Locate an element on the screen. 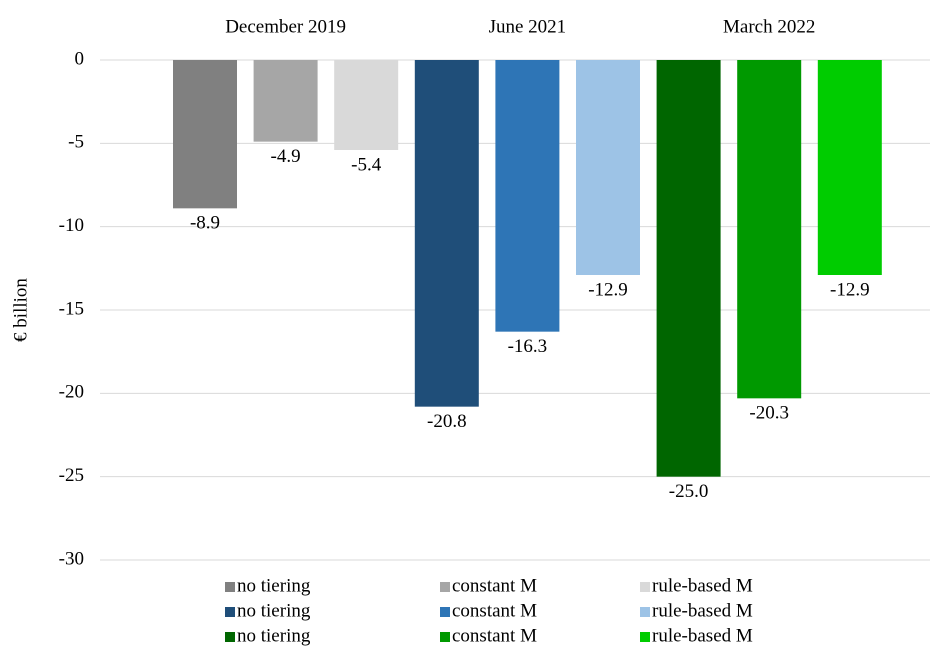 The image size is (936, 659). category-label: December 2019 is located at coordinates (285, 26).